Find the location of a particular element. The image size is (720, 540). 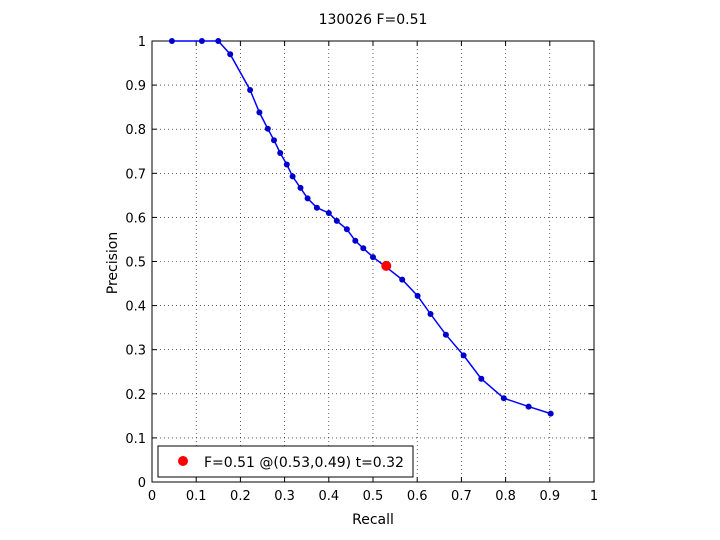

legend-box is located at coordinates (285, 461).